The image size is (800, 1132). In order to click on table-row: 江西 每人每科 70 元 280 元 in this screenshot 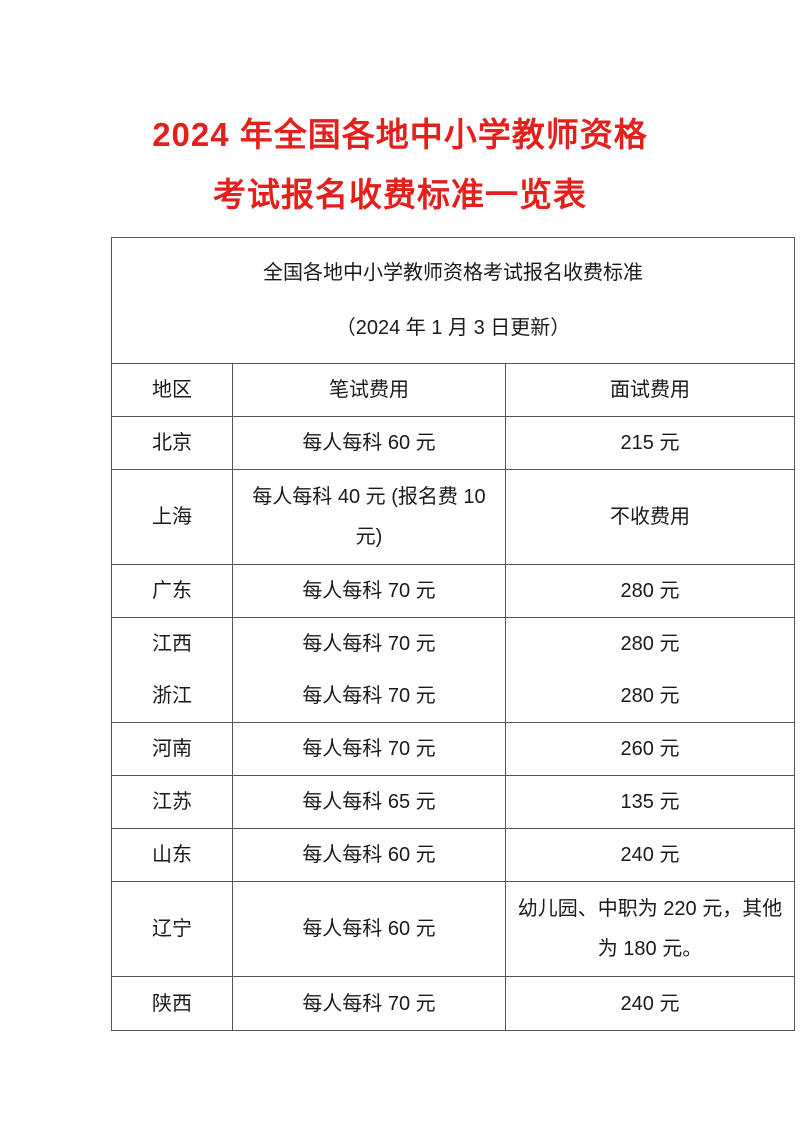, I will do `click(453, 644)`.